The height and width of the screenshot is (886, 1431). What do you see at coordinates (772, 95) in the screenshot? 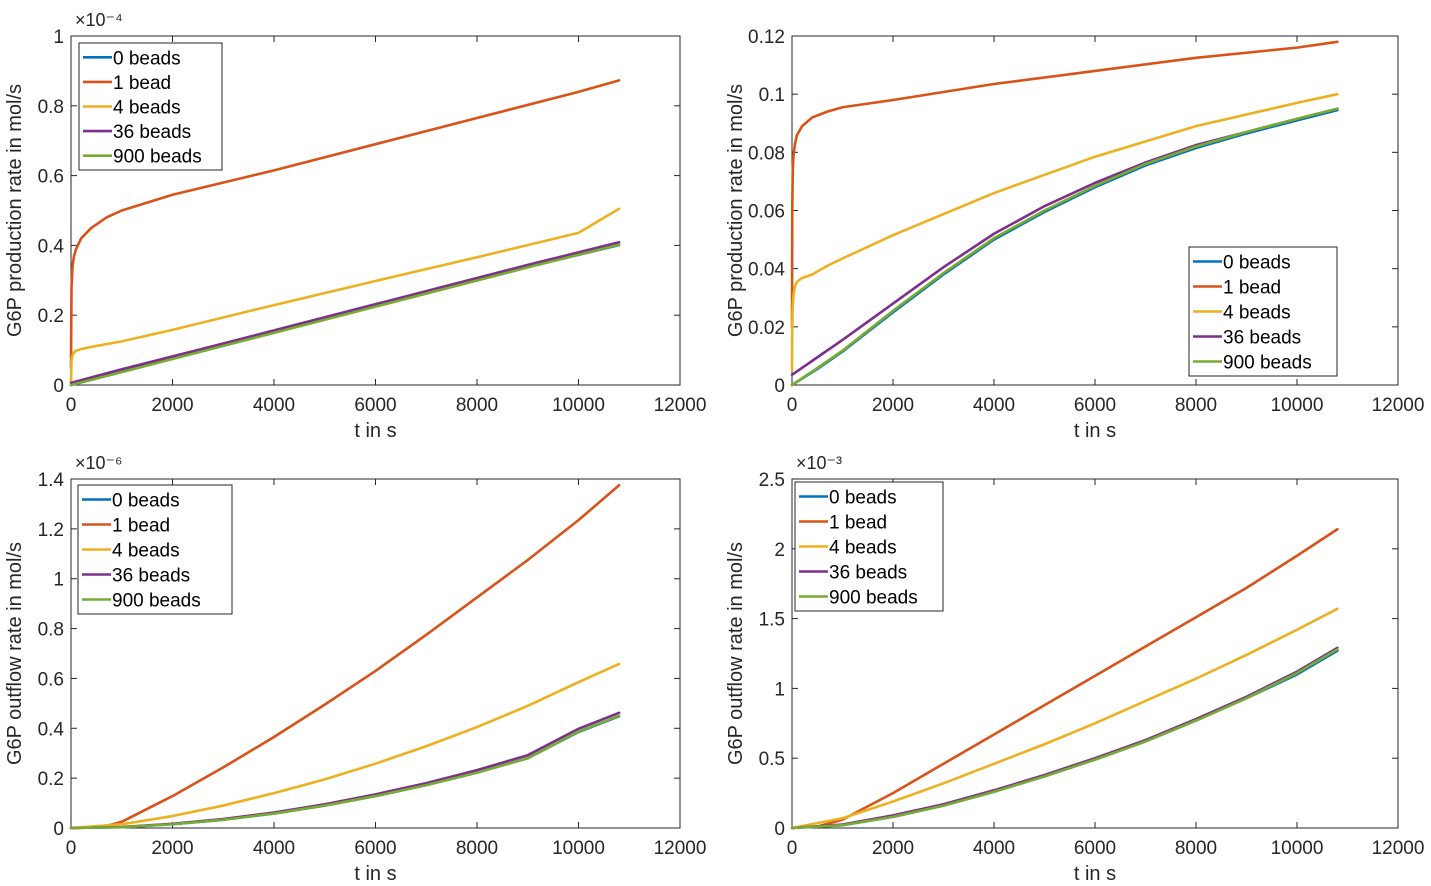
I see `y-tick-label: 0.1` at bounding box center [772, 95].